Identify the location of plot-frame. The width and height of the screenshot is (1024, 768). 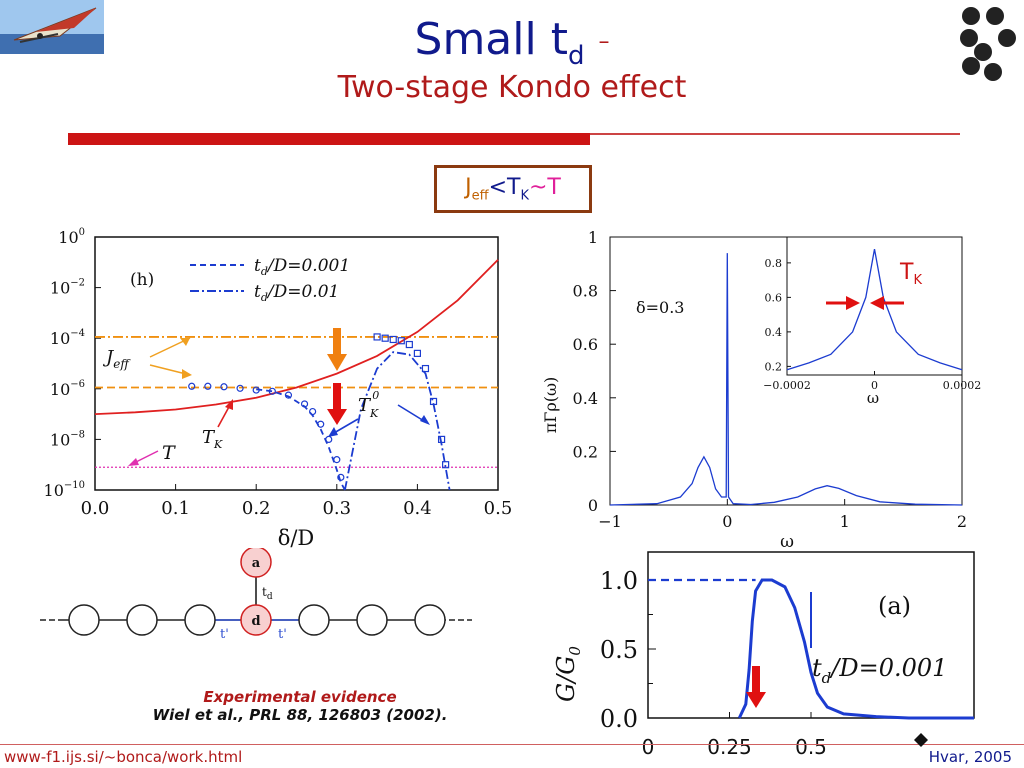
(296, 363).